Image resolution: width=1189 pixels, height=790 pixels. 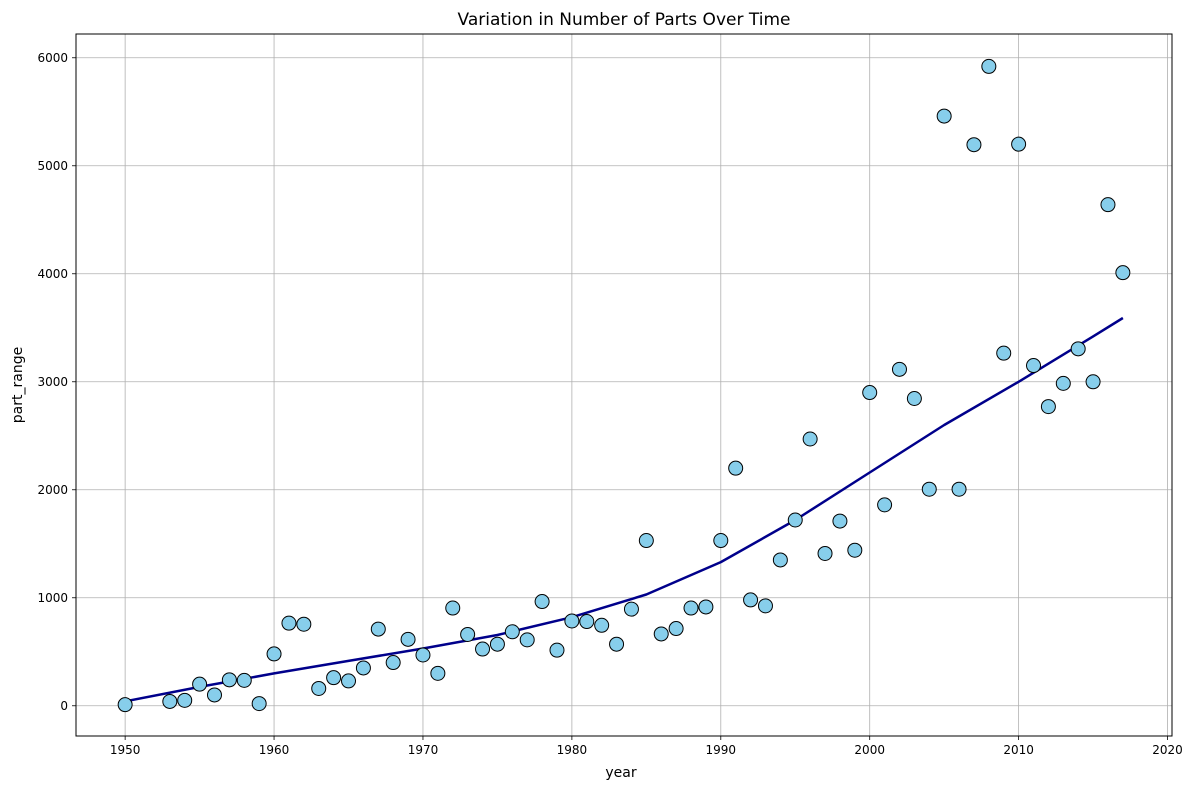 I want to click on y-tick-label: 5000, so click(x=52, y=166).